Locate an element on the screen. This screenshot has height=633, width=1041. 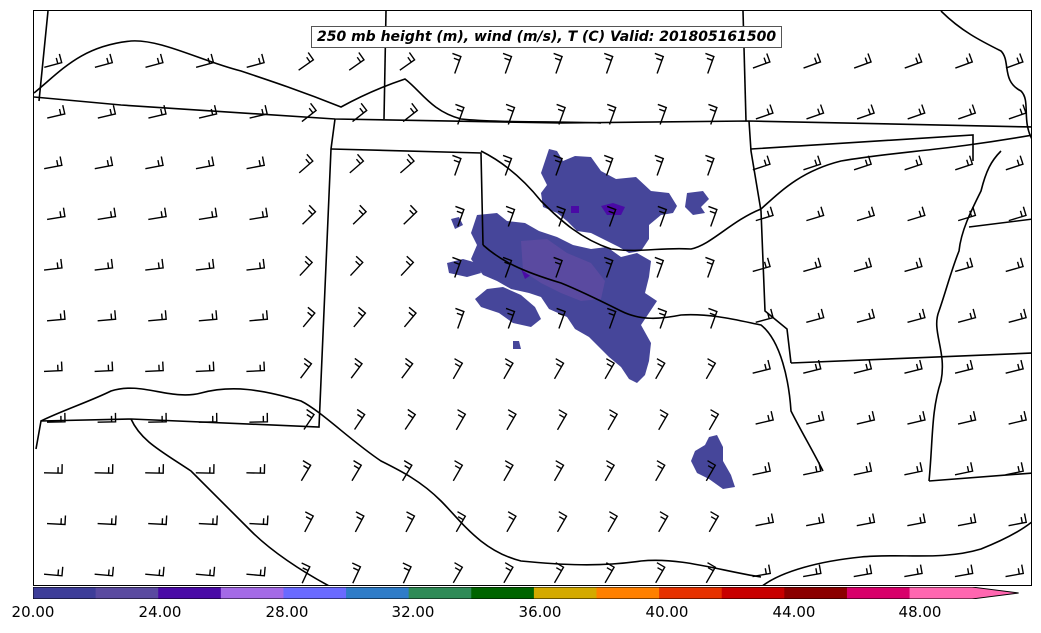
border-mississippi is located at coordinates (965, 316).